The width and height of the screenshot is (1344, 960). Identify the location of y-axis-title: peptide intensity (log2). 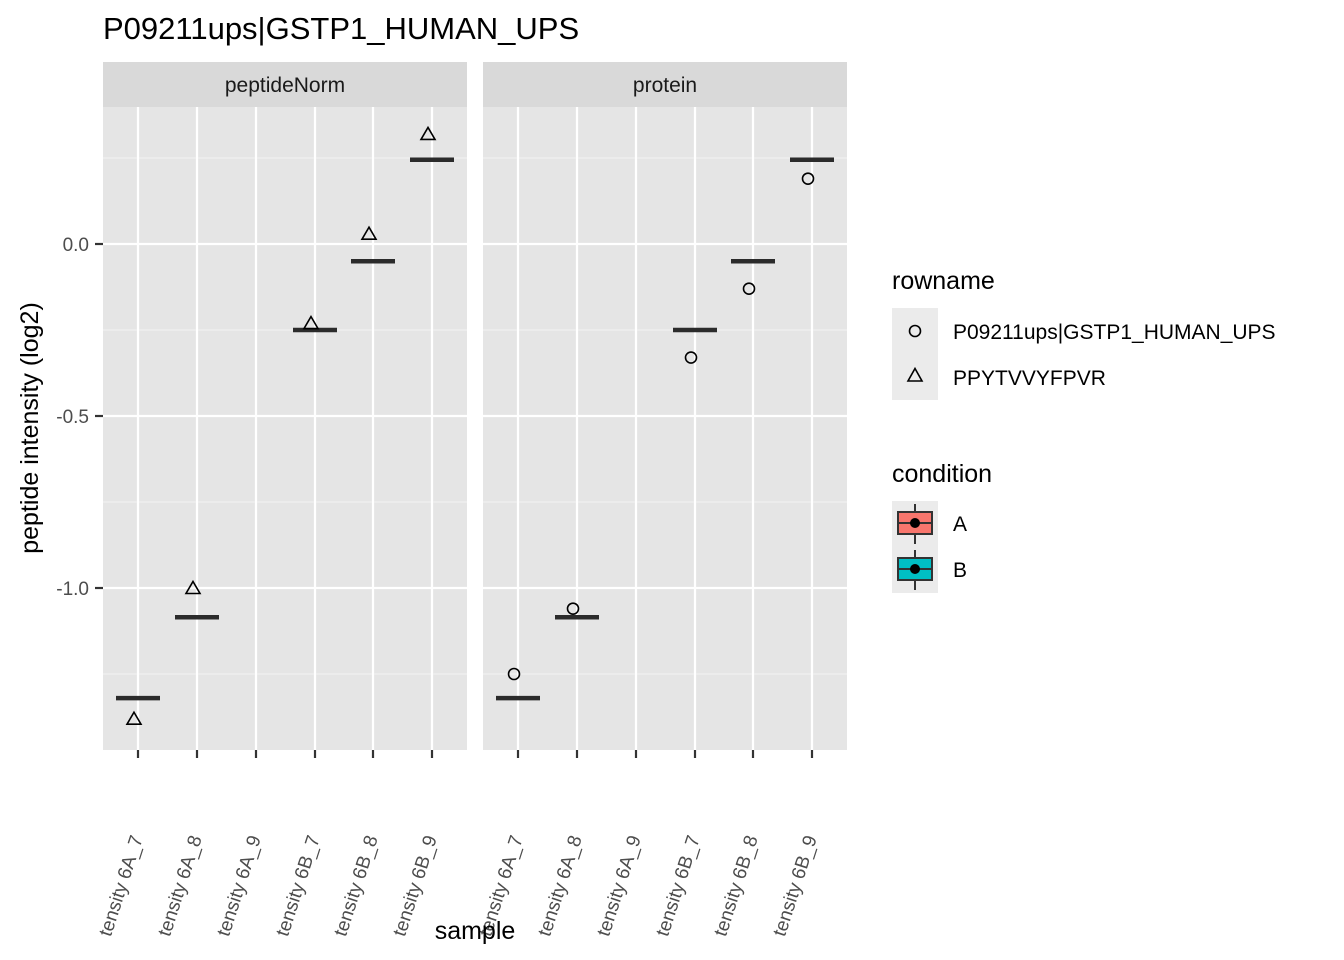
(30, 428).